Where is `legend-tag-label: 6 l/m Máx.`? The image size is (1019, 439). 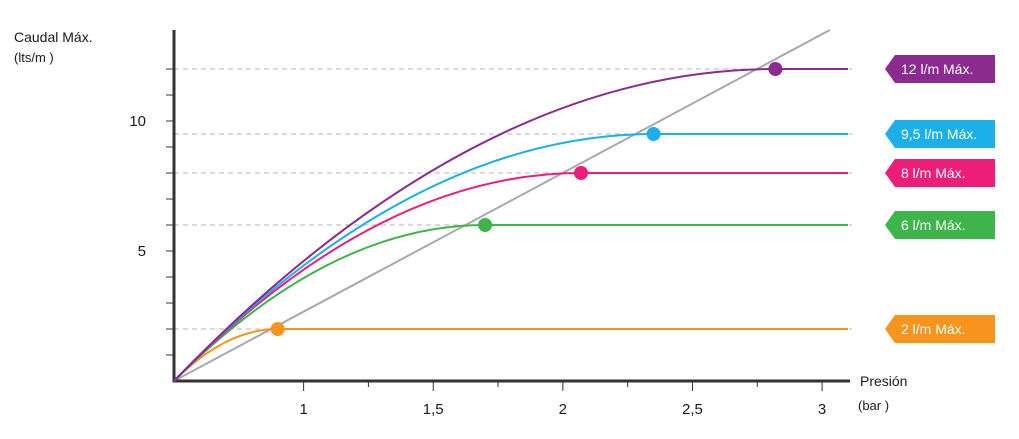
legend-tag-label: 6 l/m Máx. is located at coordinates (933, 225).